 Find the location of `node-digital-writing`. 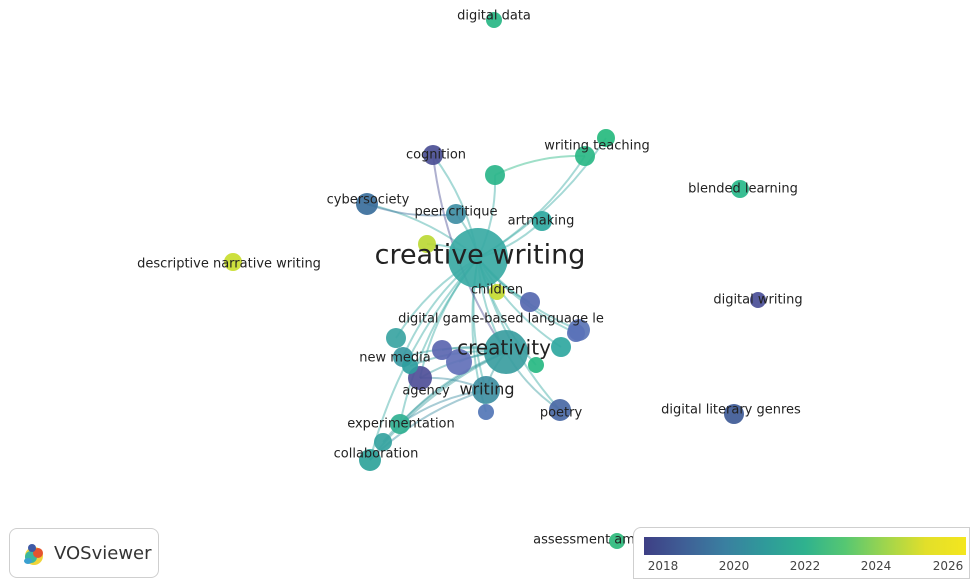

node-digital-writing is located at coordinates (758, 300).